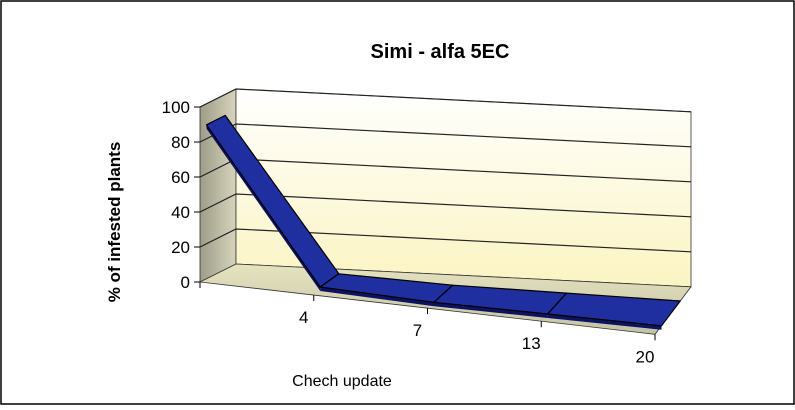 This screenshot has width=795, height=410. Describe the element at coordinates (176, 107) in the screenshot. I see `y-tick-label: 100` at that location.